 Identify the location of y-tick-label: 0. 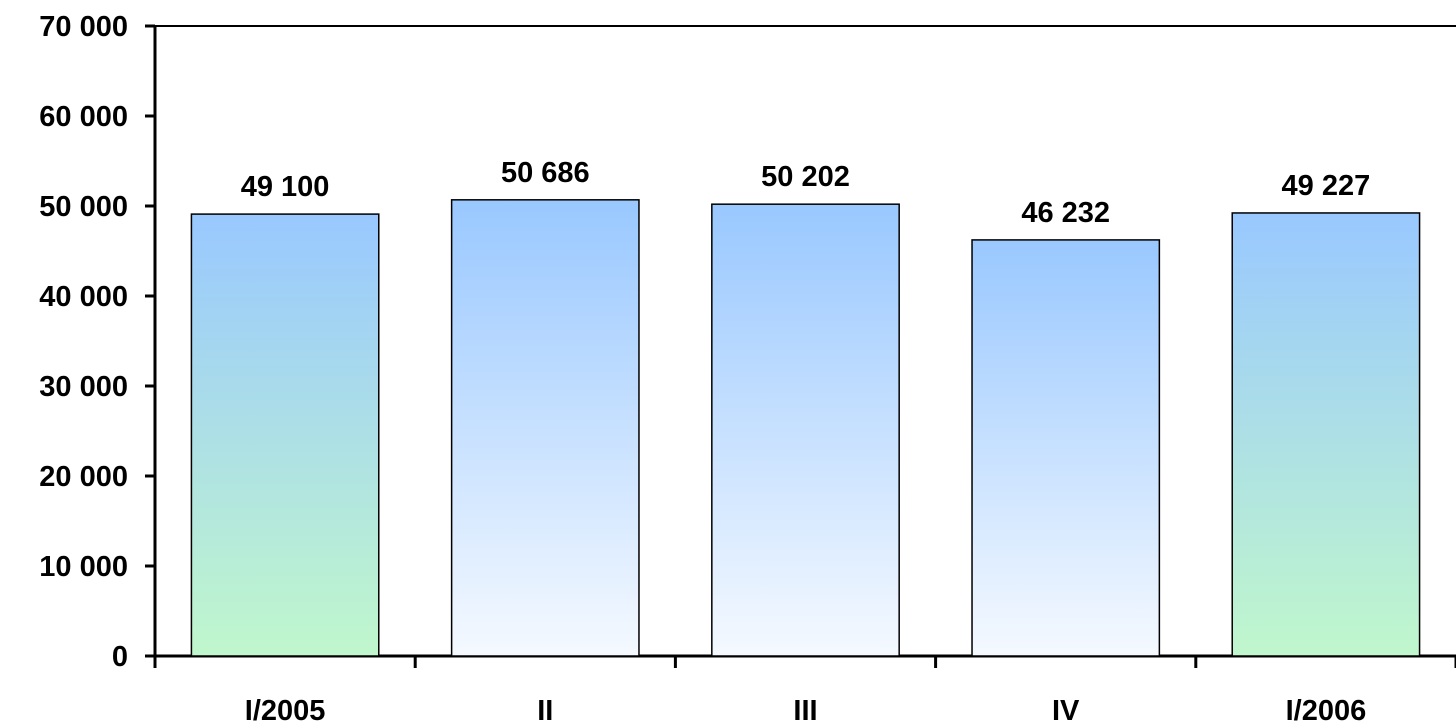
(120, 657).